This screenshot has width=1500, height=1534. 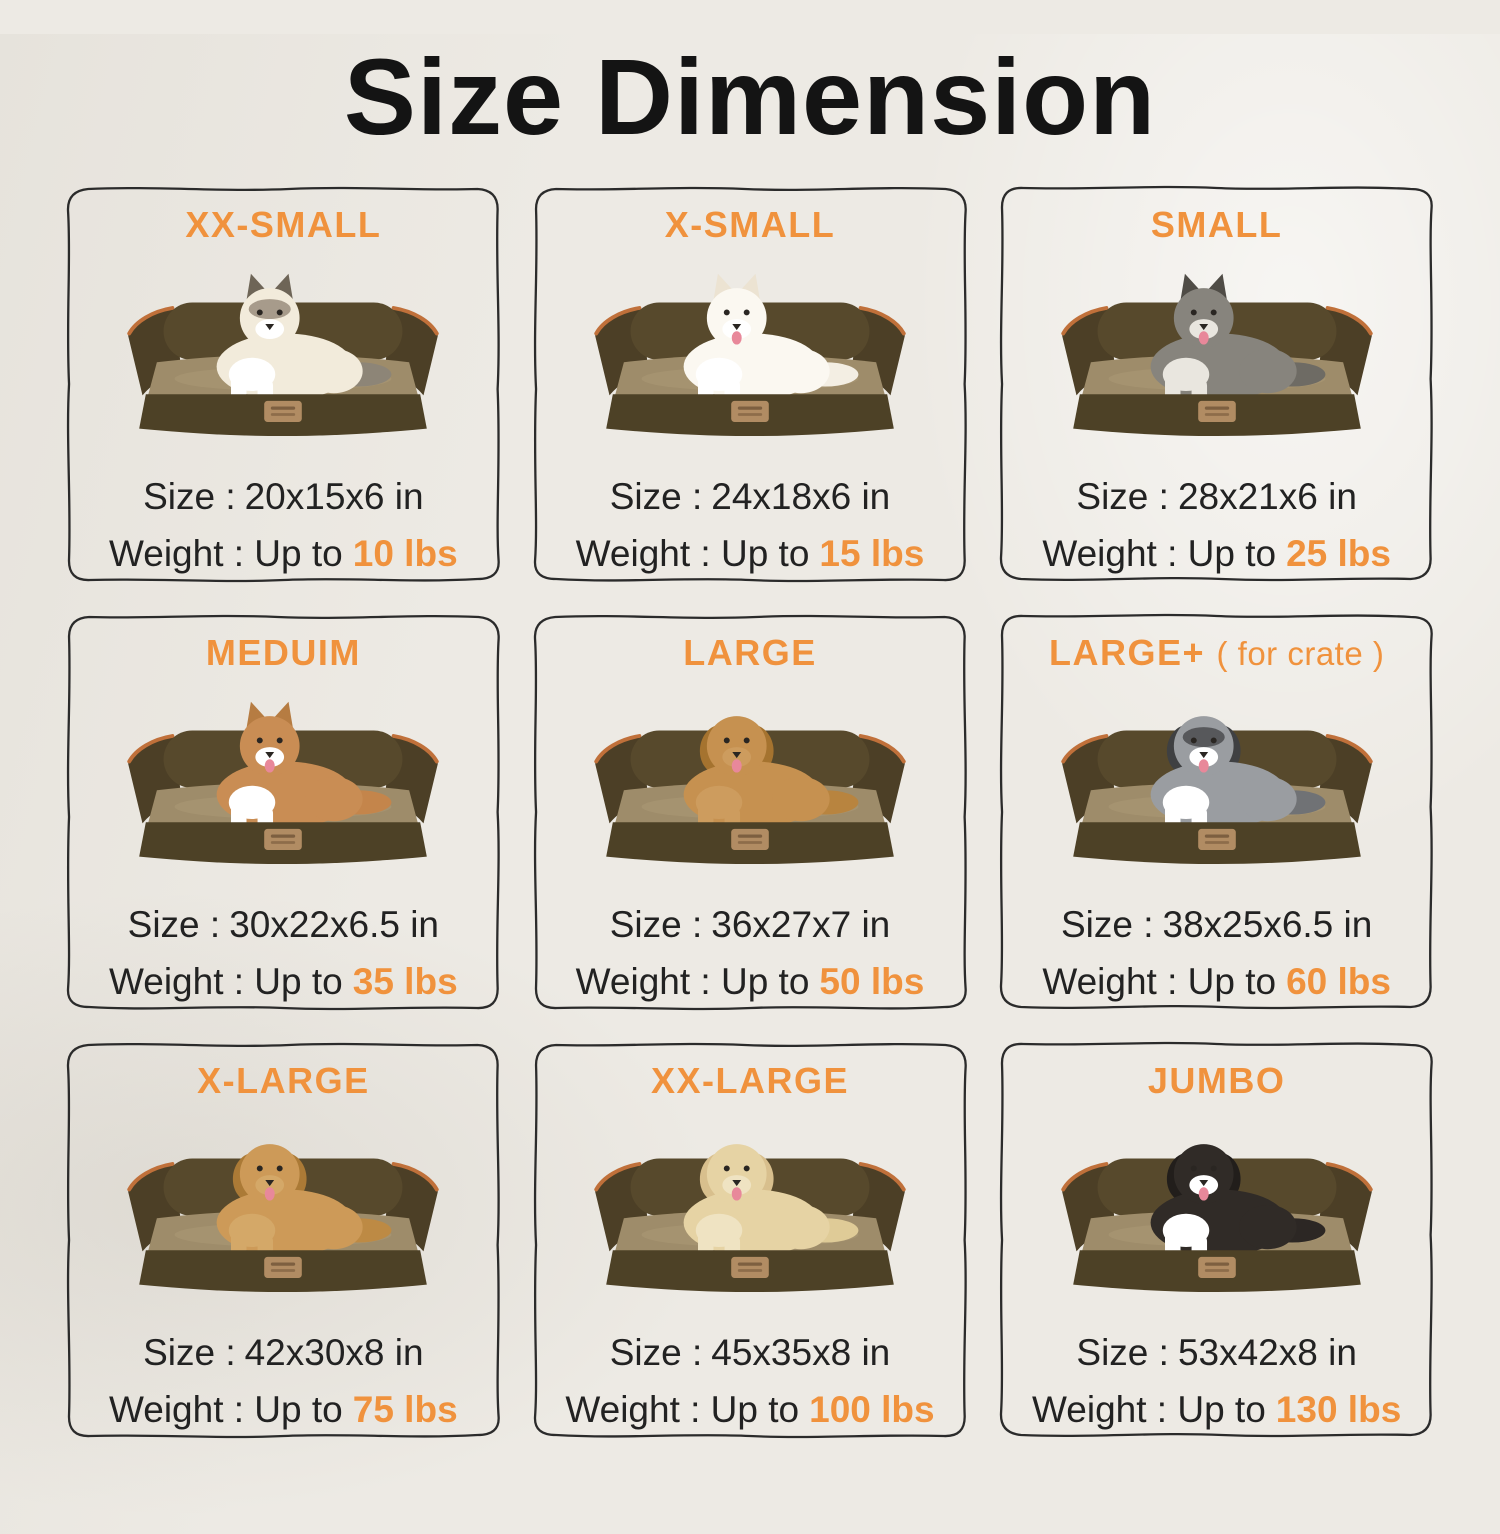 I want to click on weight-spec-value: 75 lbs, so click(x=405, y=1409).